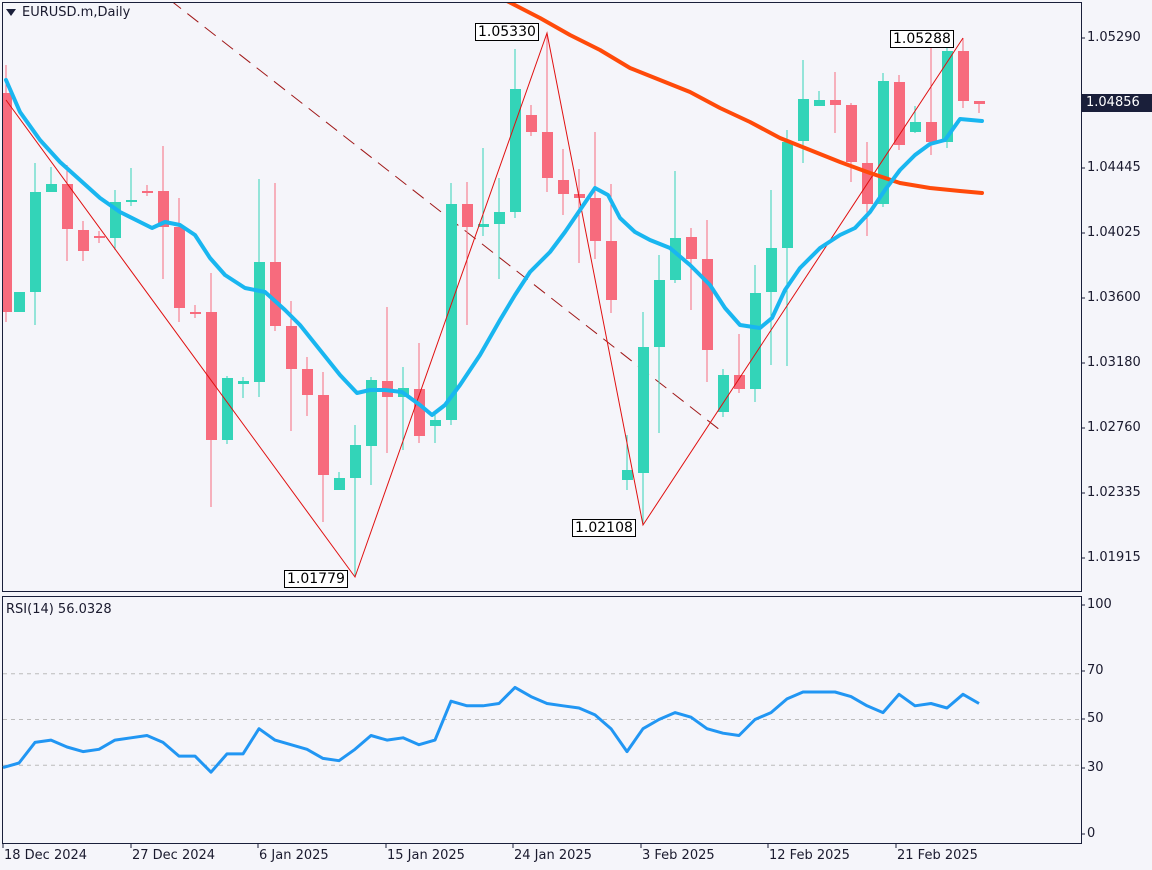 Image resolution: width=1152 pixels, height=870 pixels. Describe the element at coordinates (1114, 362) in the screenshot. I see `price-axis-label: 1.03180` at that location.